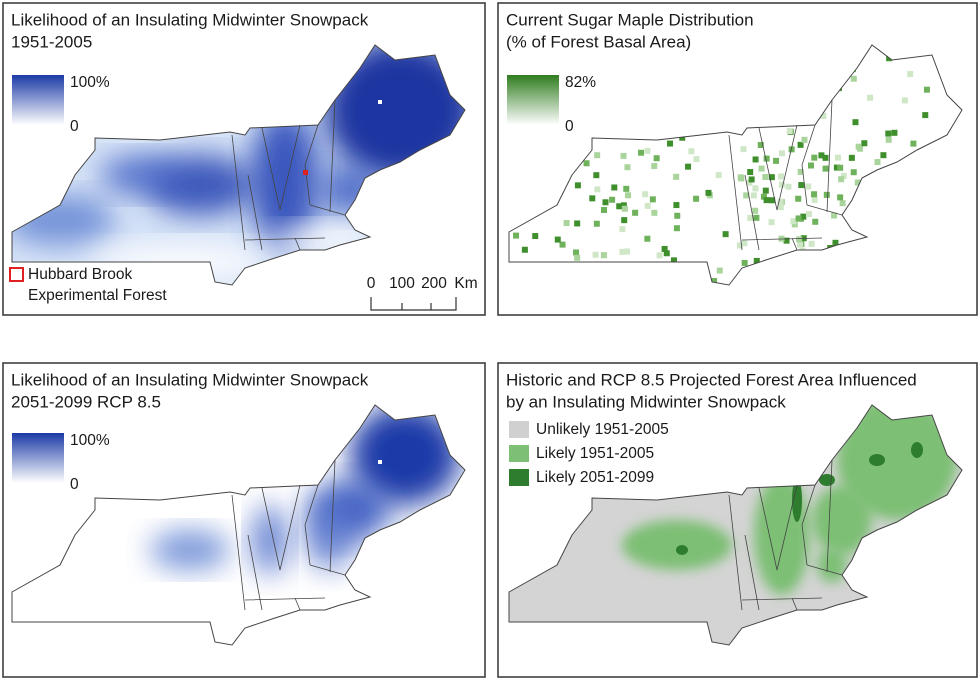 The height and width of the screenshot is (681, 980). Describe the element at coordinates (288, 535) in the screenshot. I see `state-borders` at that location.